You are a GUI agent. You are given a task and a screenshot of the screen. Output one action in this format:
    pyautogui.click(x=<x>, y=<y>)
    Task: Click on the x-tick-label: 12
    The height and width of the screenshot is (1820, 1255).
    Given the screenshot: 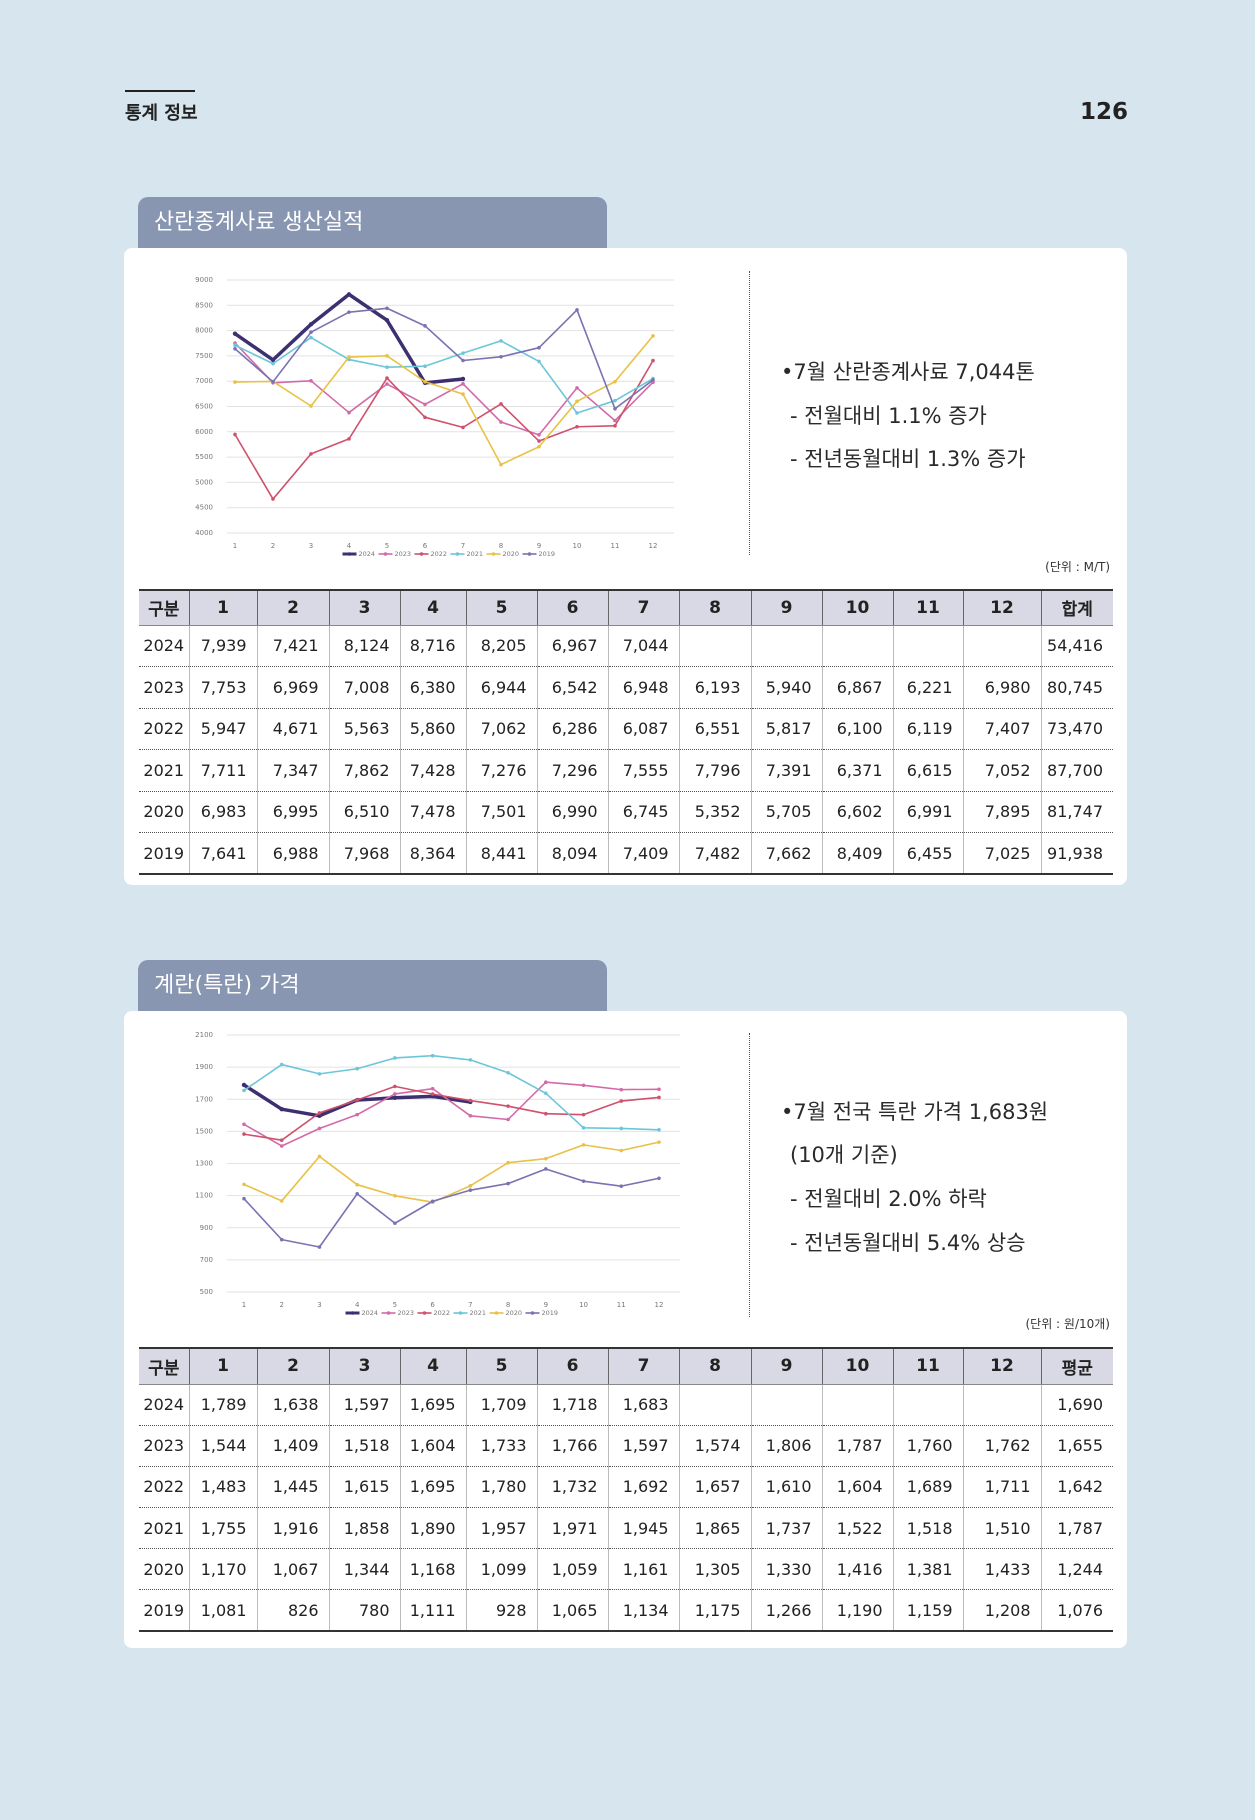 What is the action you would take?
    pyautogui.click(x=659, y=1305)
    